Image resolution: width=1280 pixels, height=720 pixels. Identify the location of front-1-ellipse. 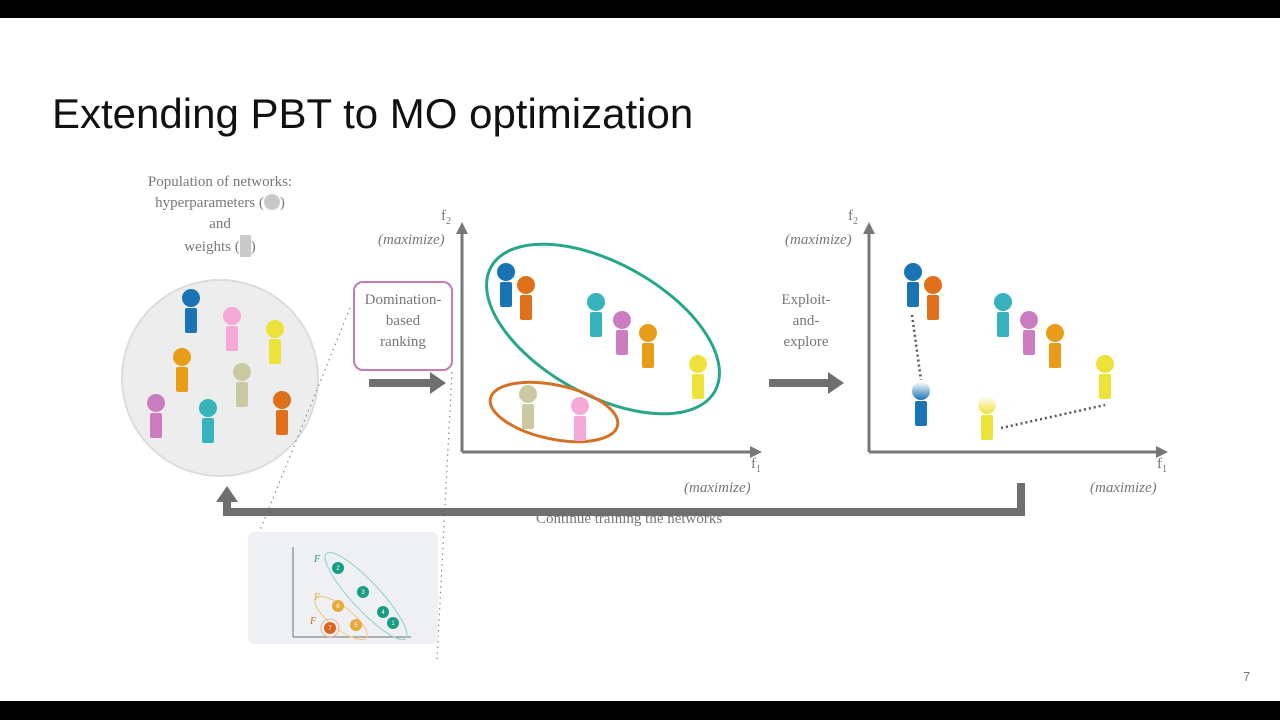
(603, 329).